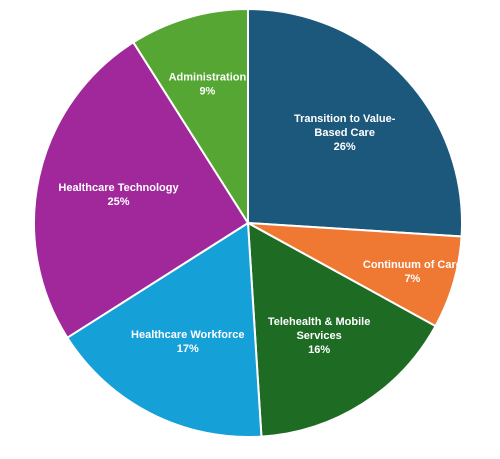 Image resolution: width=500 pixels, height=459 pixels. Describe the element at coordinates (118, 195) in the screenshot. I see `slice-label: Healthcare Technology 25%` at that location.